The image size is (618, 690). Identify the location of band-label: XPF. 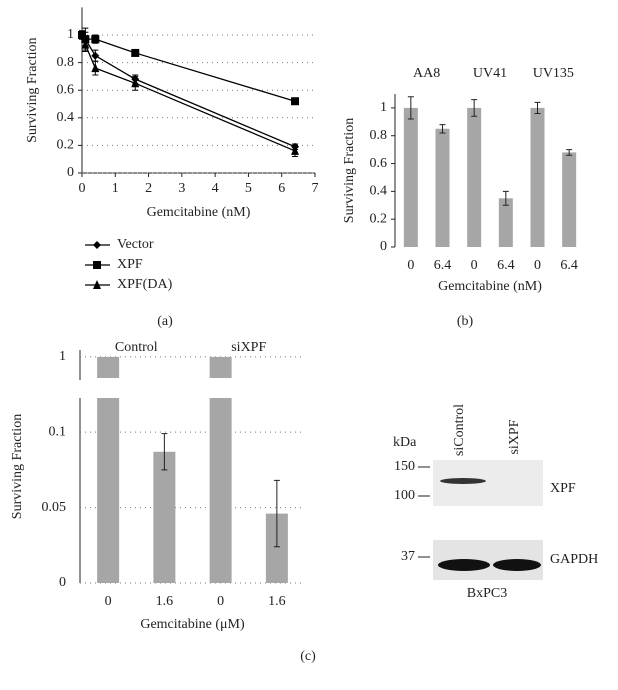
(563, 488).